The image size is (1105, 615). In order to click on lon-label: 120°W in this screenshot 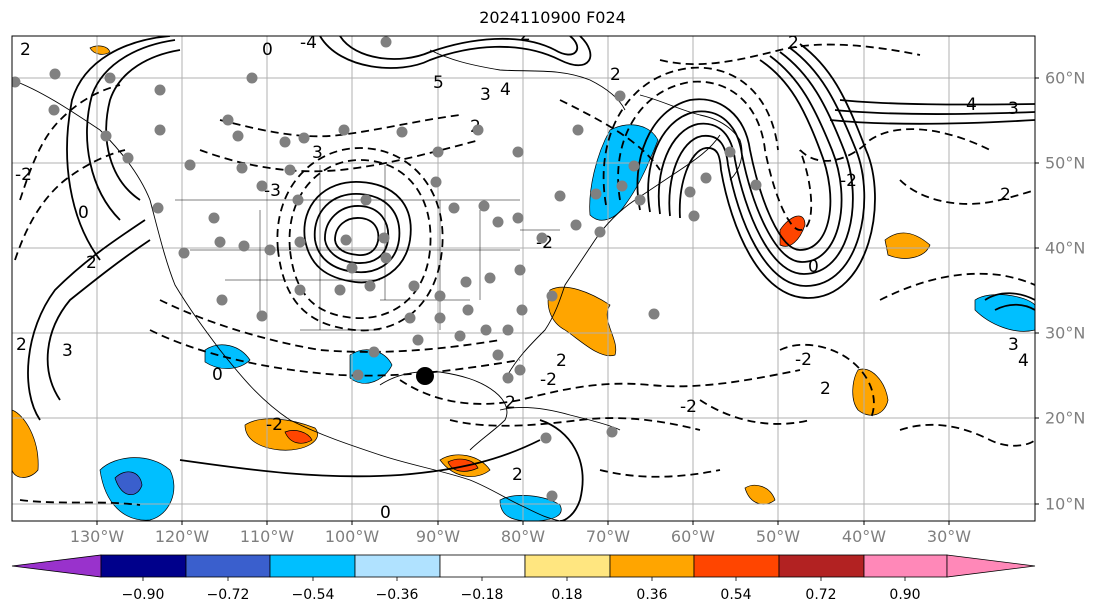, I will do `click(182, 536)`.